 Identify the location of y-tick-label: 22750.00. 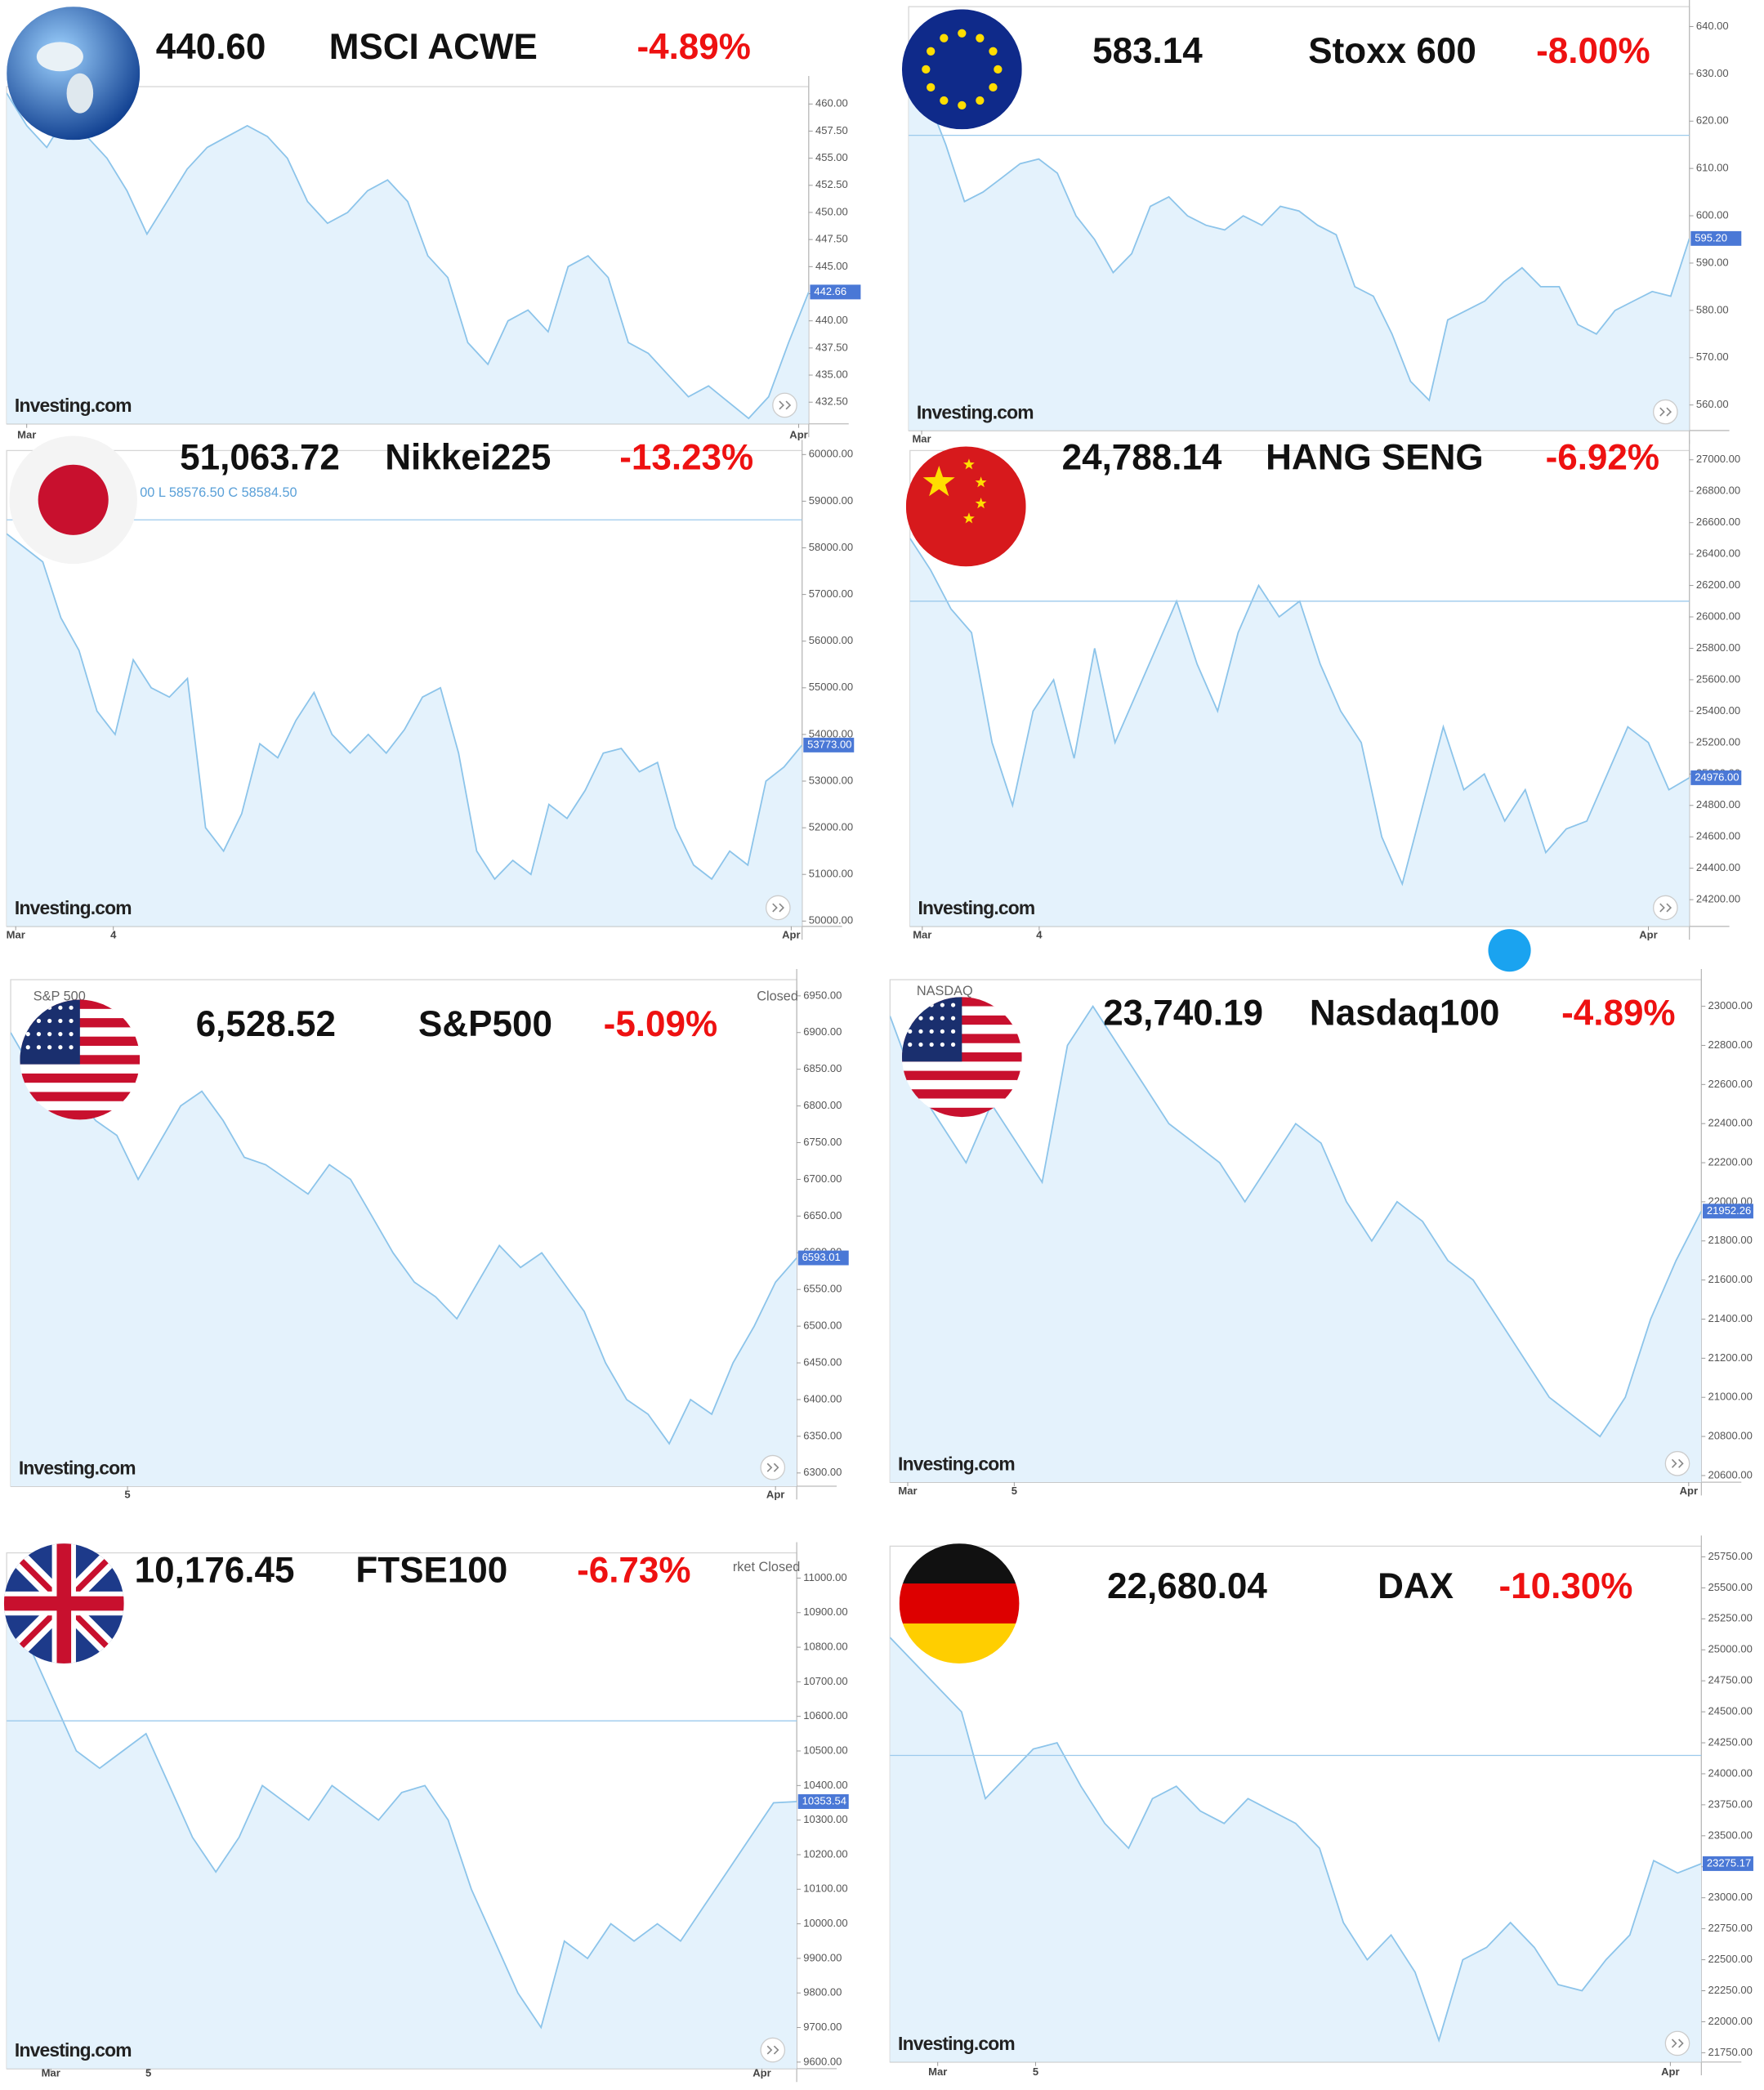
(1731, 1928).